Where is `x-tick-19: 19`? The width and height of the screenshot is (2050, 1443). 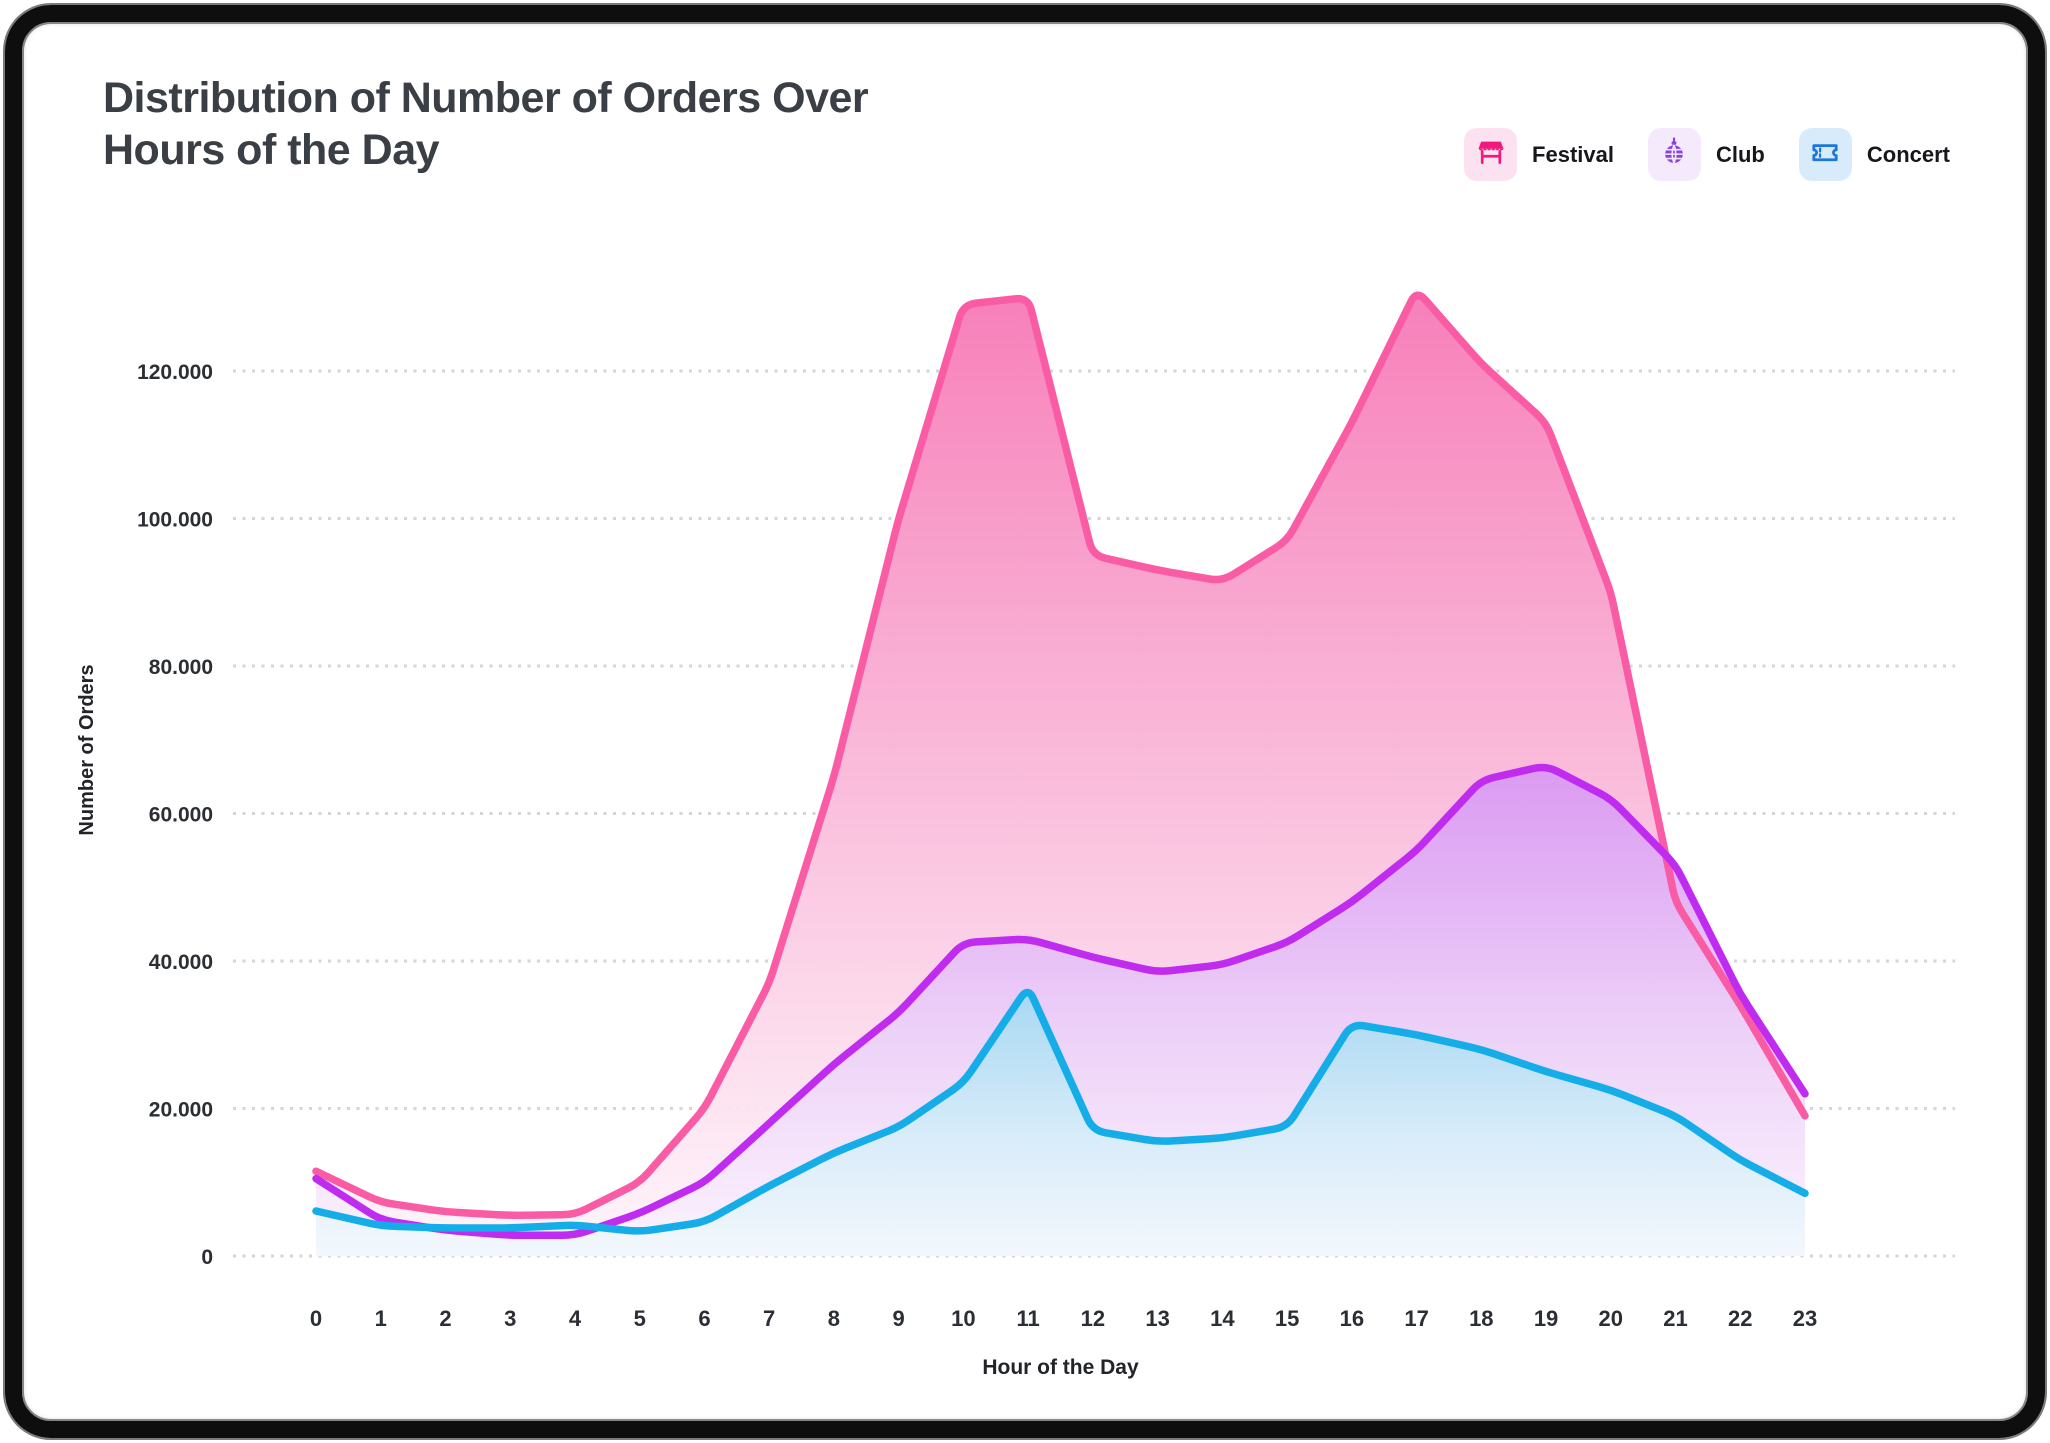
x-tick-19: 19 is located at coordinates (1546, 1318).